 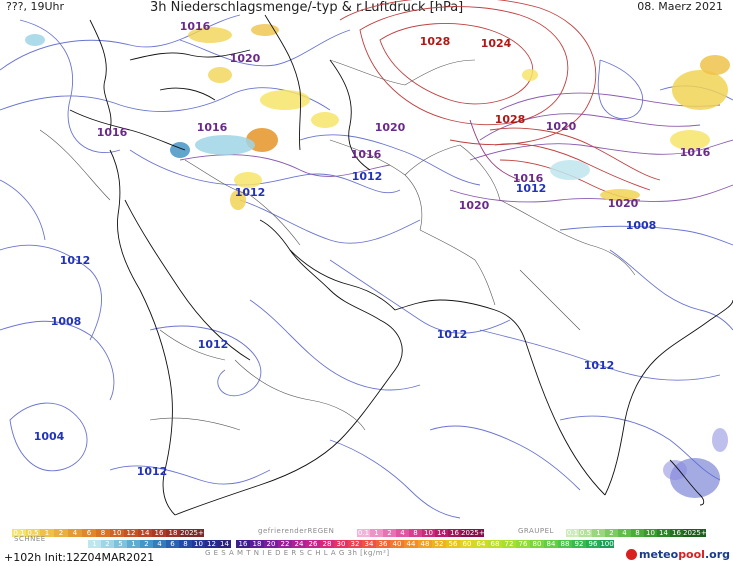 What do you see at coordinates (341, 543) in the screenshot?
I see `legend-swatch: 30` at bounding box center [341, 543].